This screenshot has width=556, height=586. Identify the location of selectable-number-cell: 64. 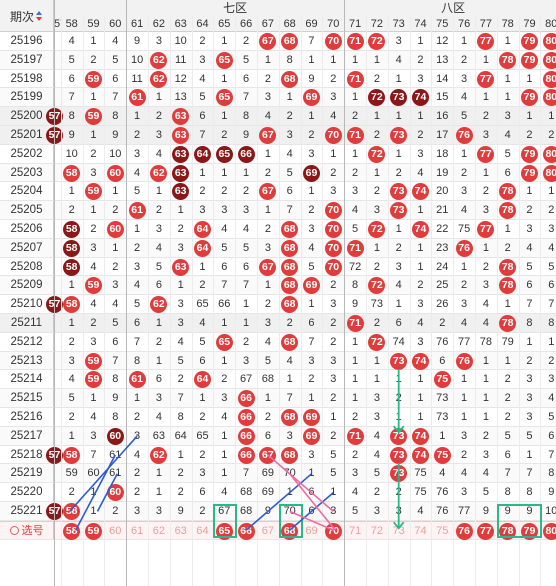
(202, 530).